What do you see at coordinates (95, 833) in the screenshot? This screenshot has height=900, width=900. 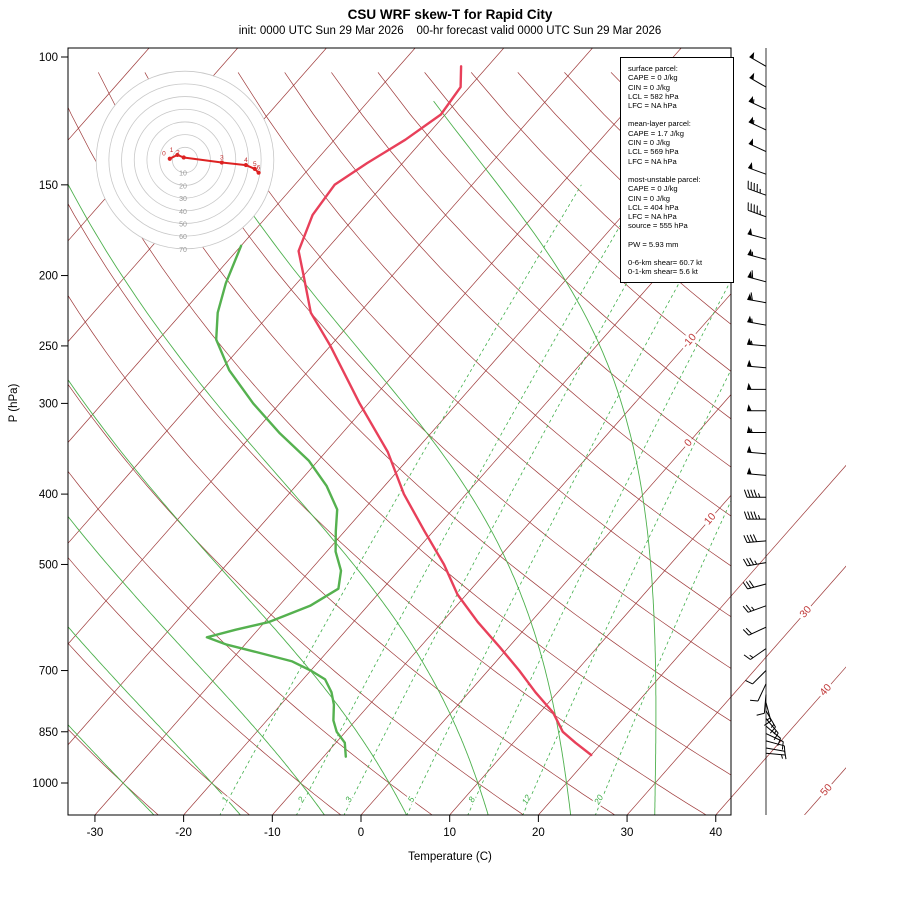 I see `temperature-tick-label: -30` at bounding box center [95, 833].